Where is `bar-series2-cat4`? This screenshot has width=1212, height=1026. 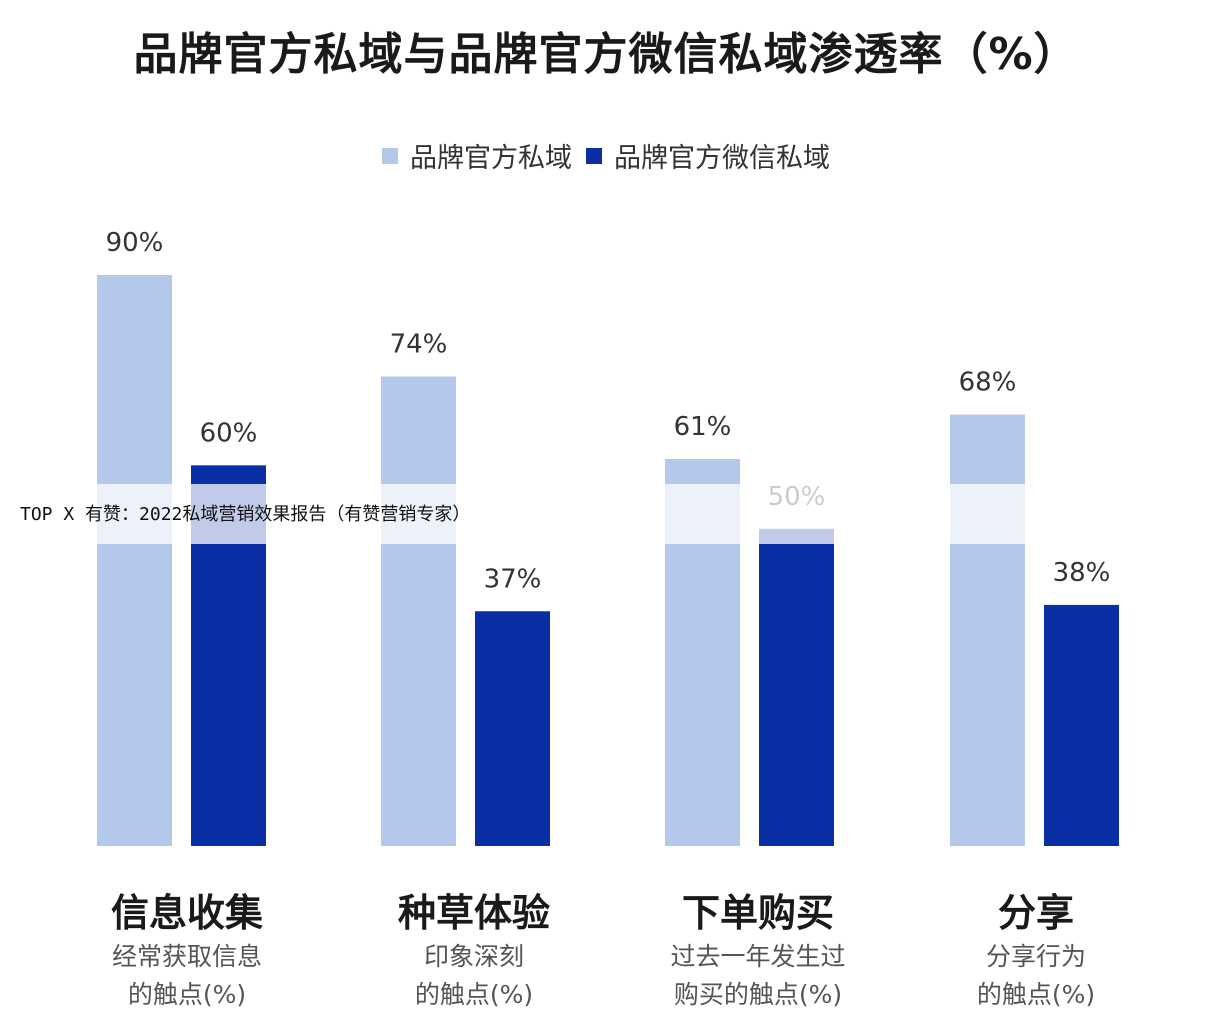
bar-series2-cat4 is located at coordinates (1081, 725).